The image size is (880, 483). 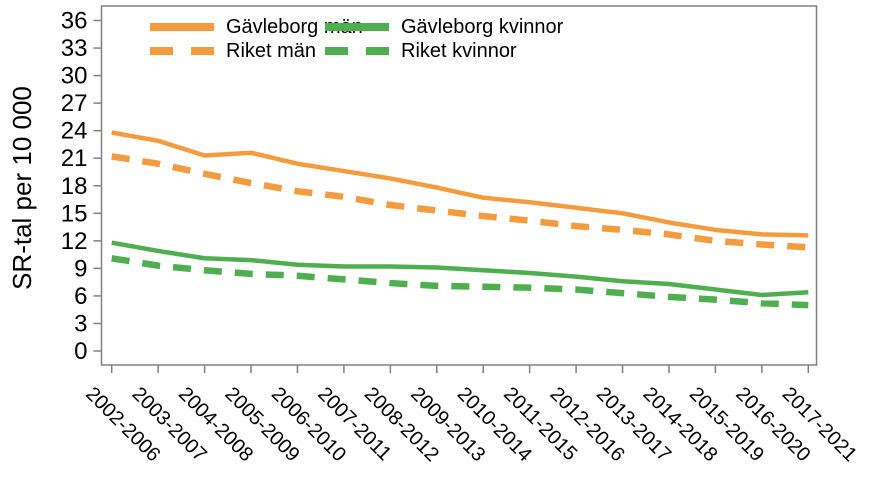 What do you see at coordinates (182, 27) in the screenshot?
I see `legend-swatch-solid-orange` at bounding box center [182, 27].